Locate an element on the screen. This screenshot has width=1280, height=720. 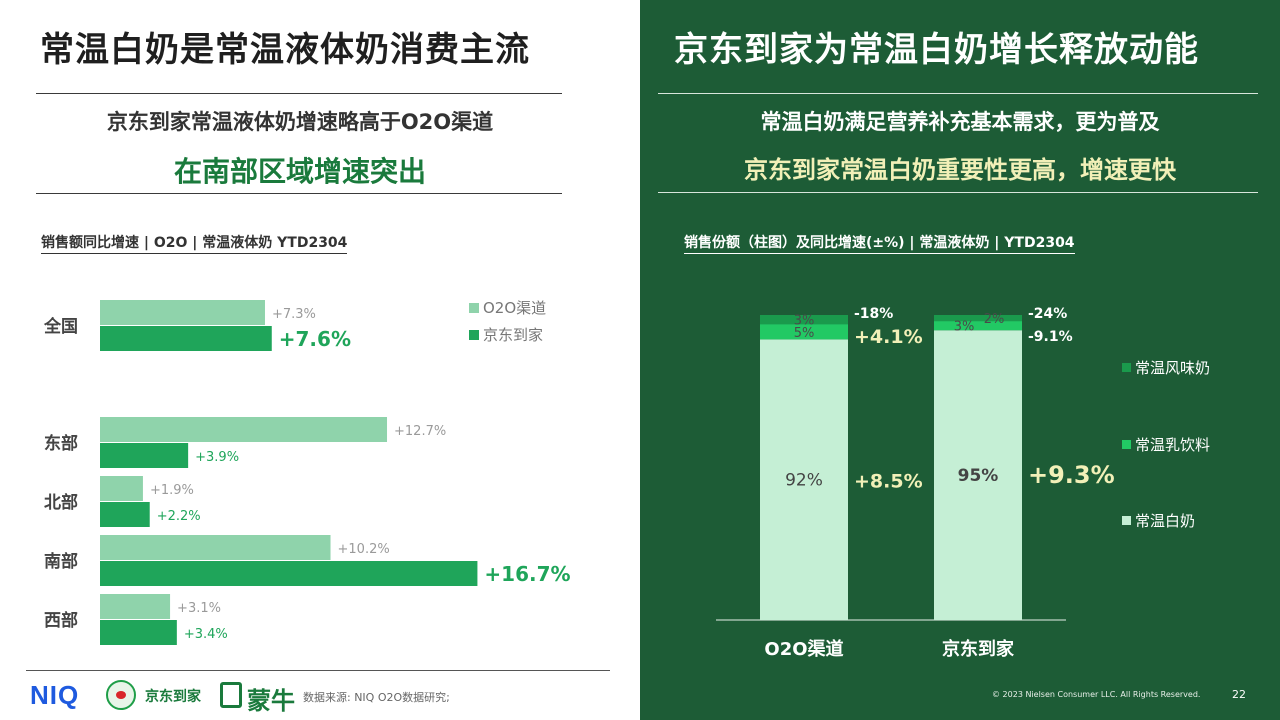
milk-drink-growth-label: +4.1% is located at coordinates (888, 337).